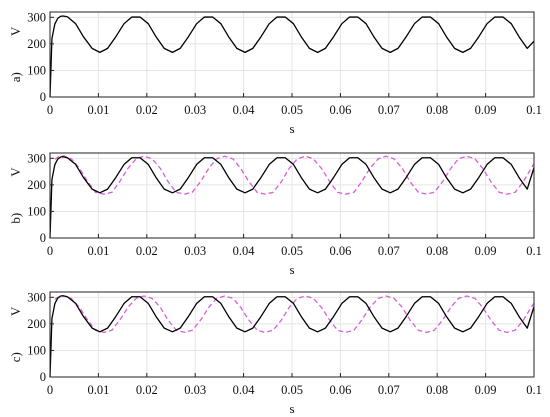  What do you see at coordinates (15, 195) in the screenshot?
I see `y-axis-label: b) V` at bounding box center [15, 195].